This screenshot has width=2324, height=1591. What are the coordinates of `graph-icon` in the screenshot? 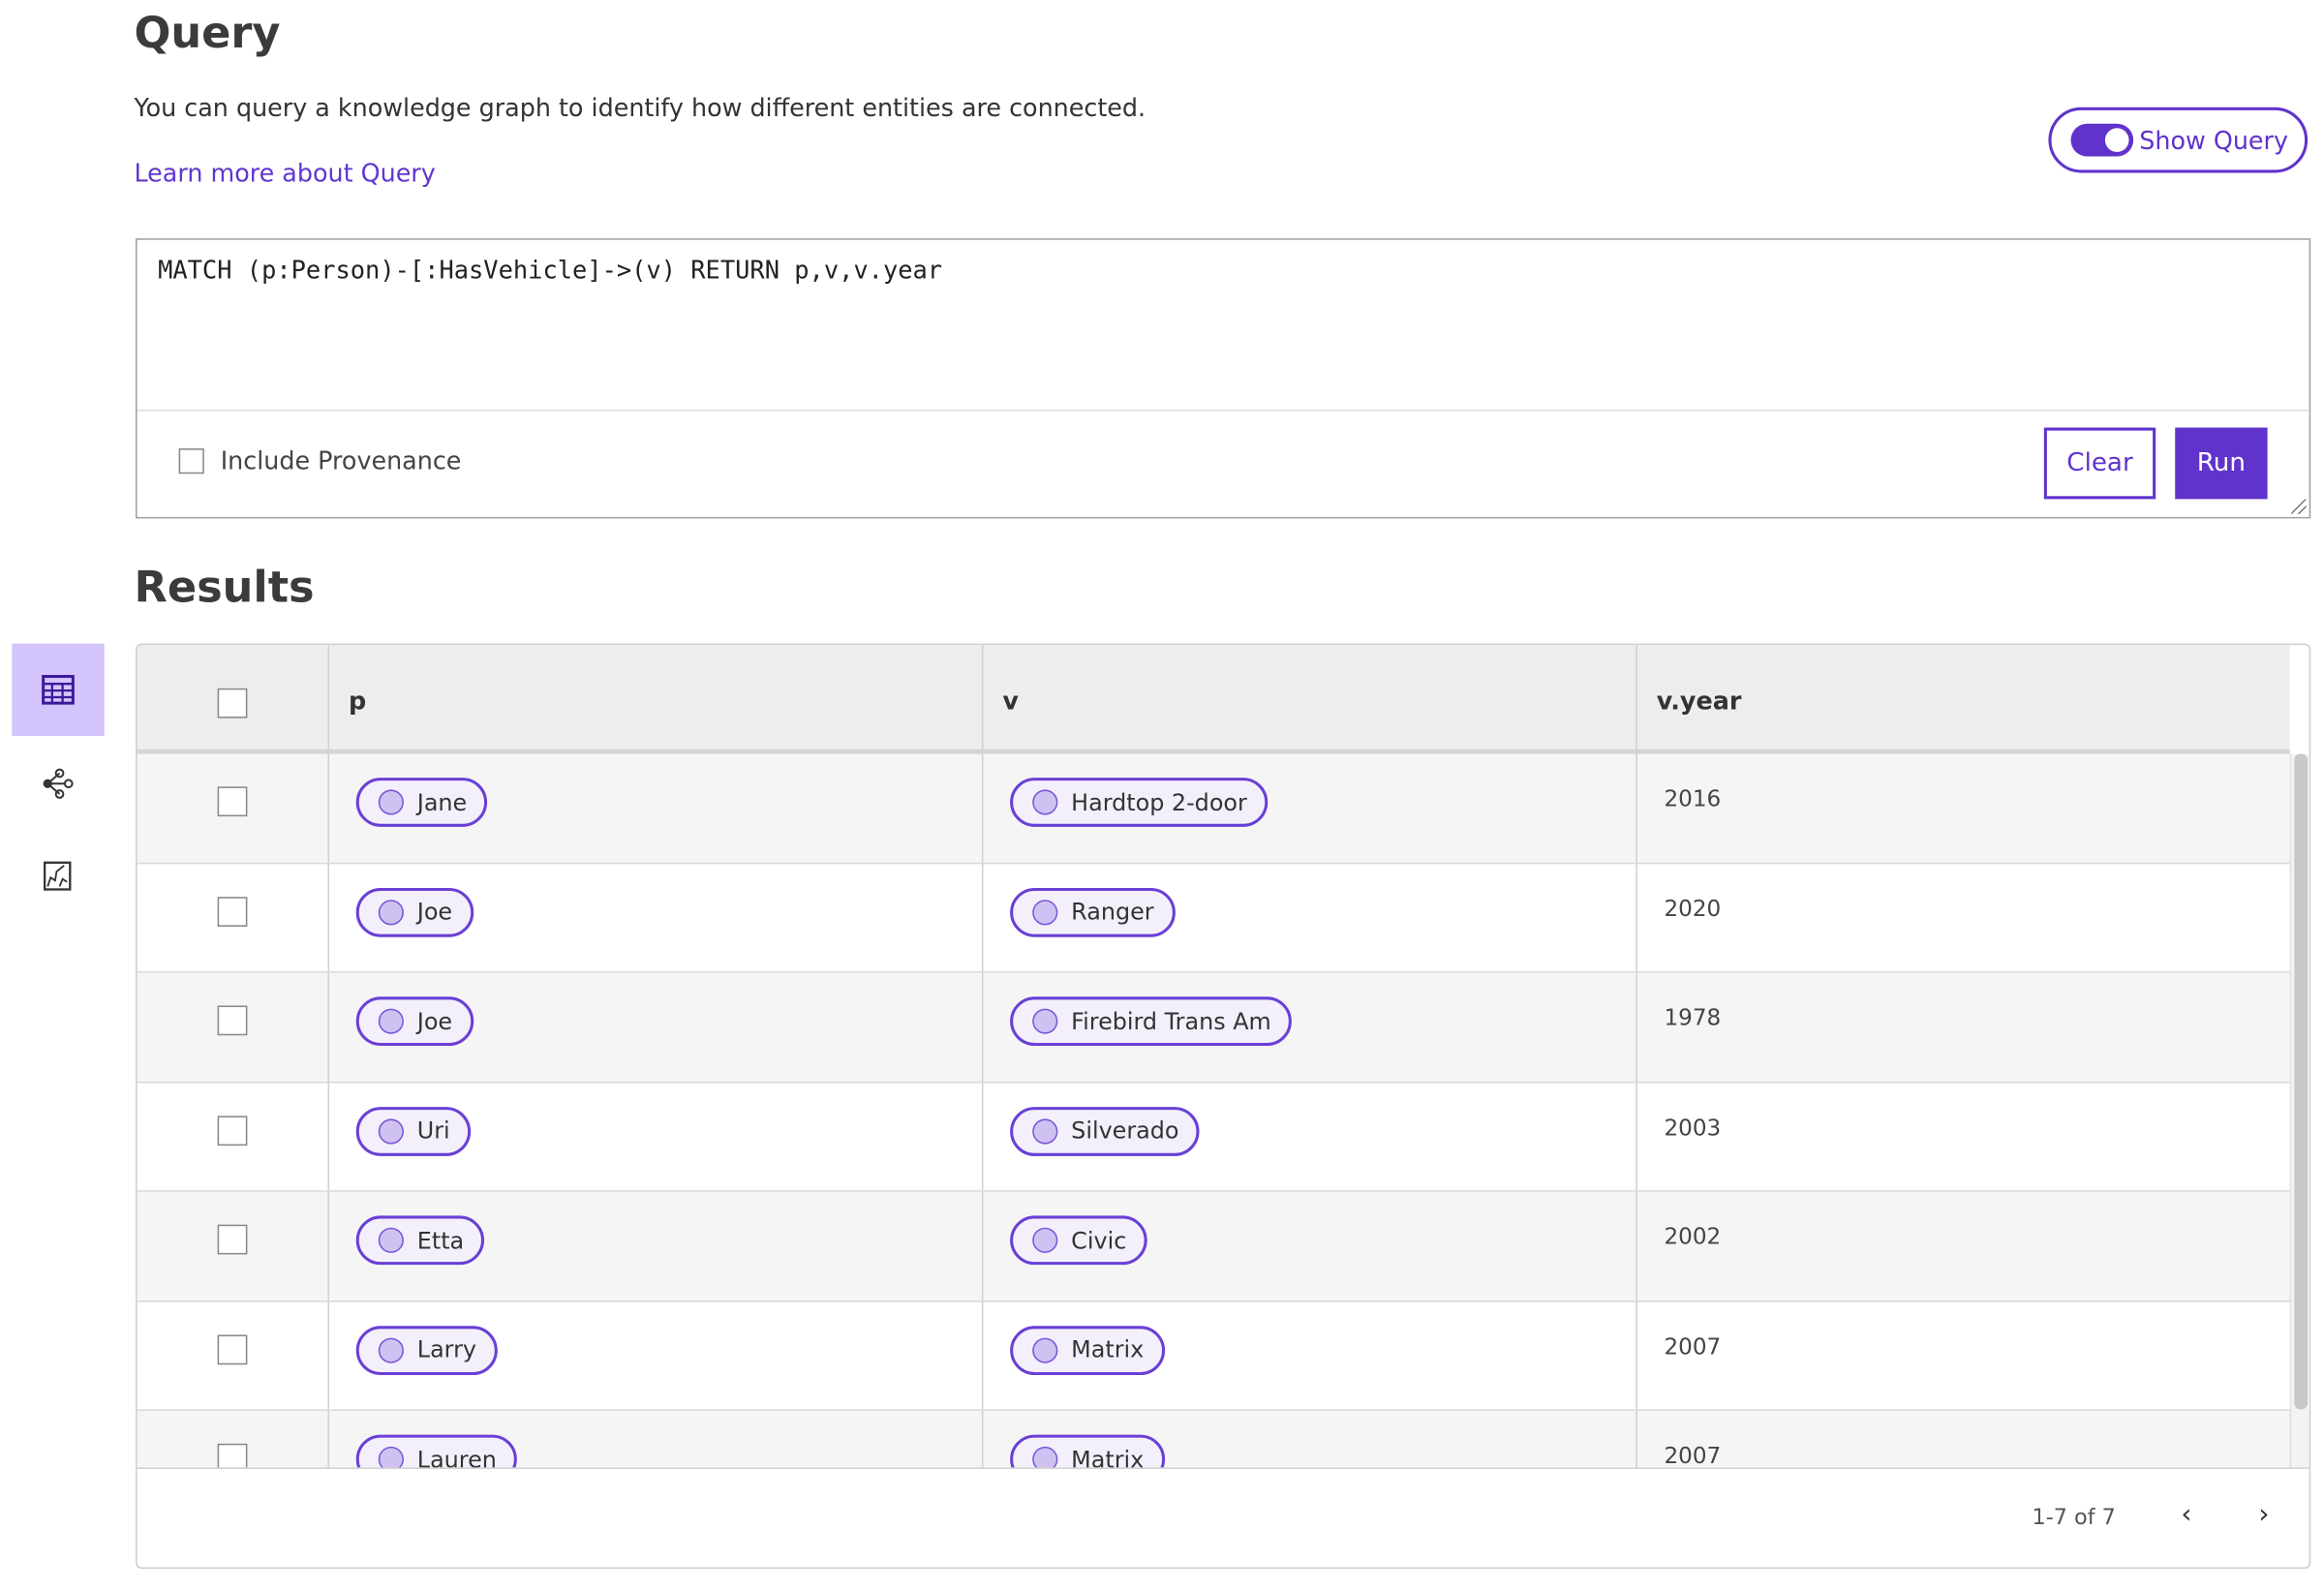 It's located at (59, 783).